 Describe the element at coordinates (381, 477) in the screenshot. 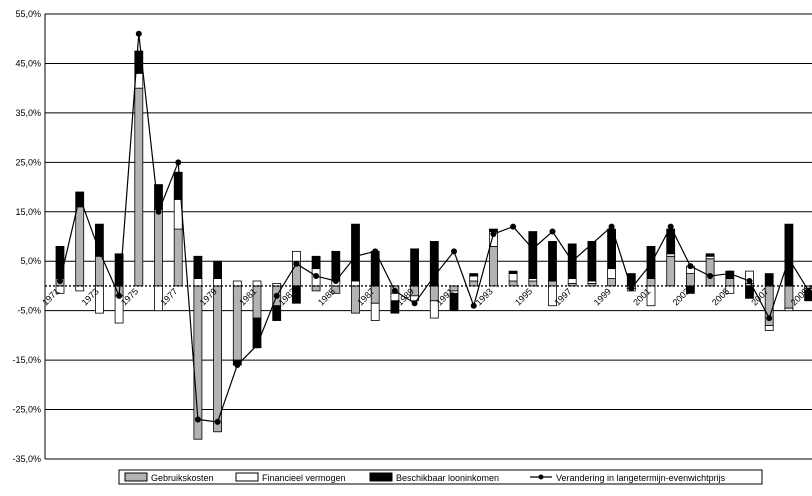

I see `legend-swatch-beschikbaar-looninkomen` at that location.